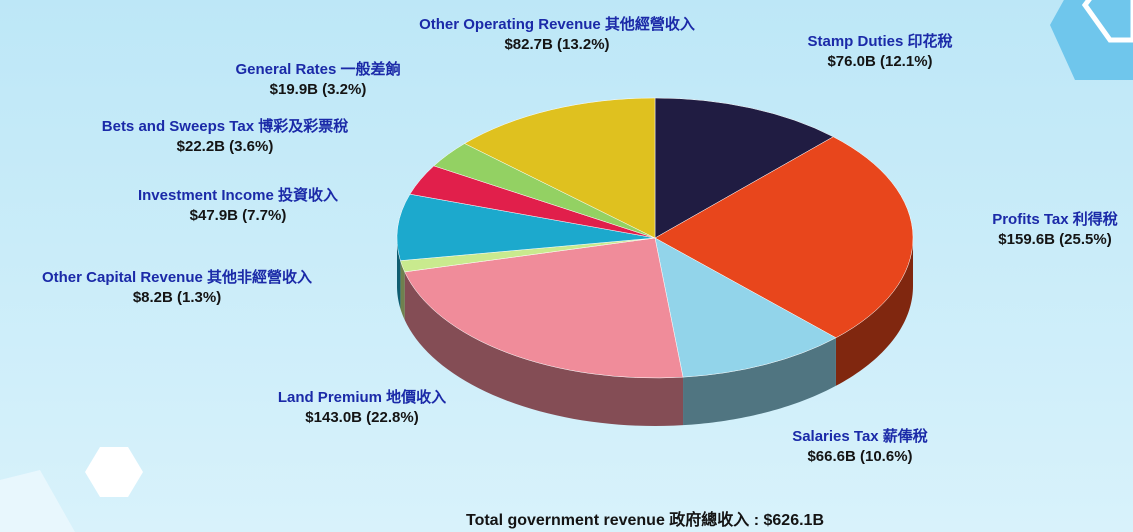 The height and width of the screenshot is (532, 1133). What do you see at coordinates (177, 277) in the screenshot?
I see `slice-label: Other Capital Revenue 其他非經營收入` at bounding box center [177, 277].